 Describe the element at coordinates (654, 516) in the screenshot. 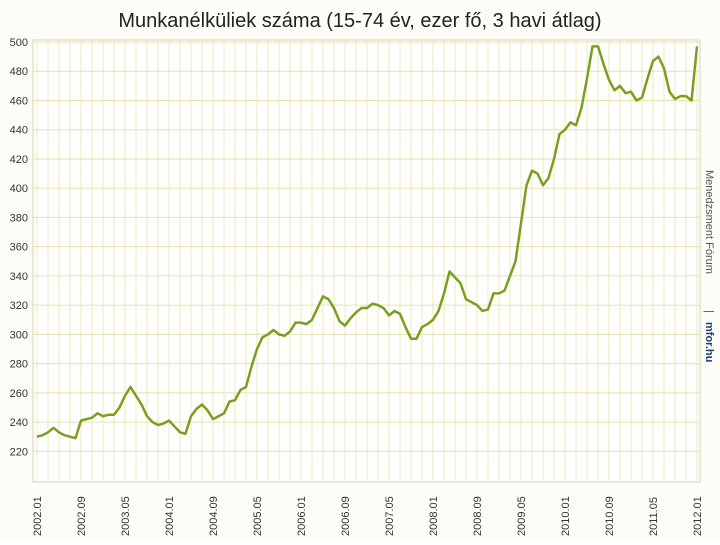

I see `x-tick-label: 2011.05` at that location.